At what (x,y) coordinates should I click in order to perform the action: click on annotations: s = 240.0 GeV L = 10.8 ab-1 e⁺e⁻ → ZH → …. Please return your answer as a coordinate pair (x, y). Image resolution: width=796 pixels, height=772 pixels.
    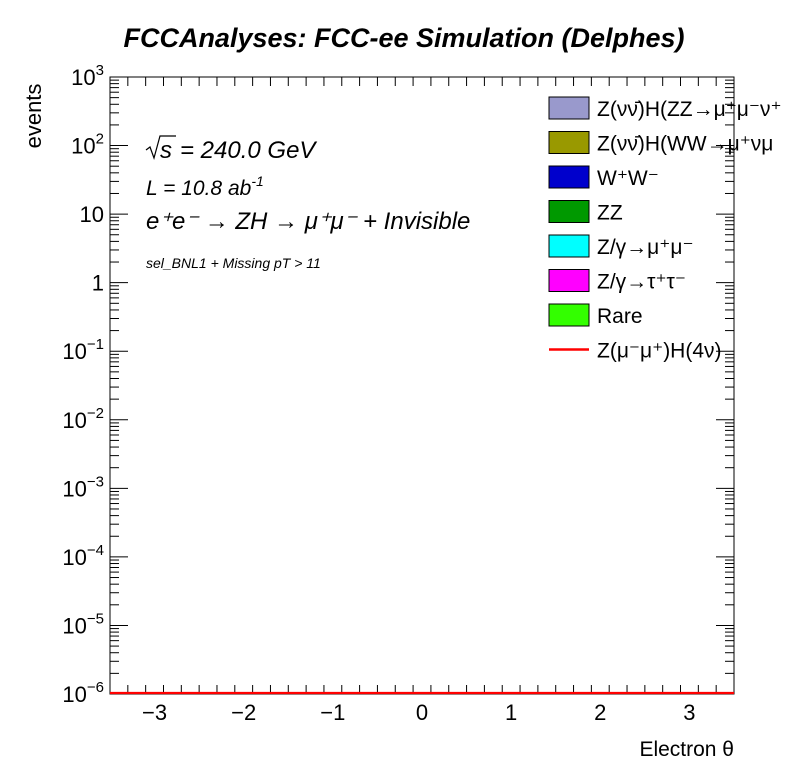
    Looking at the image, I should click on (307, 203).